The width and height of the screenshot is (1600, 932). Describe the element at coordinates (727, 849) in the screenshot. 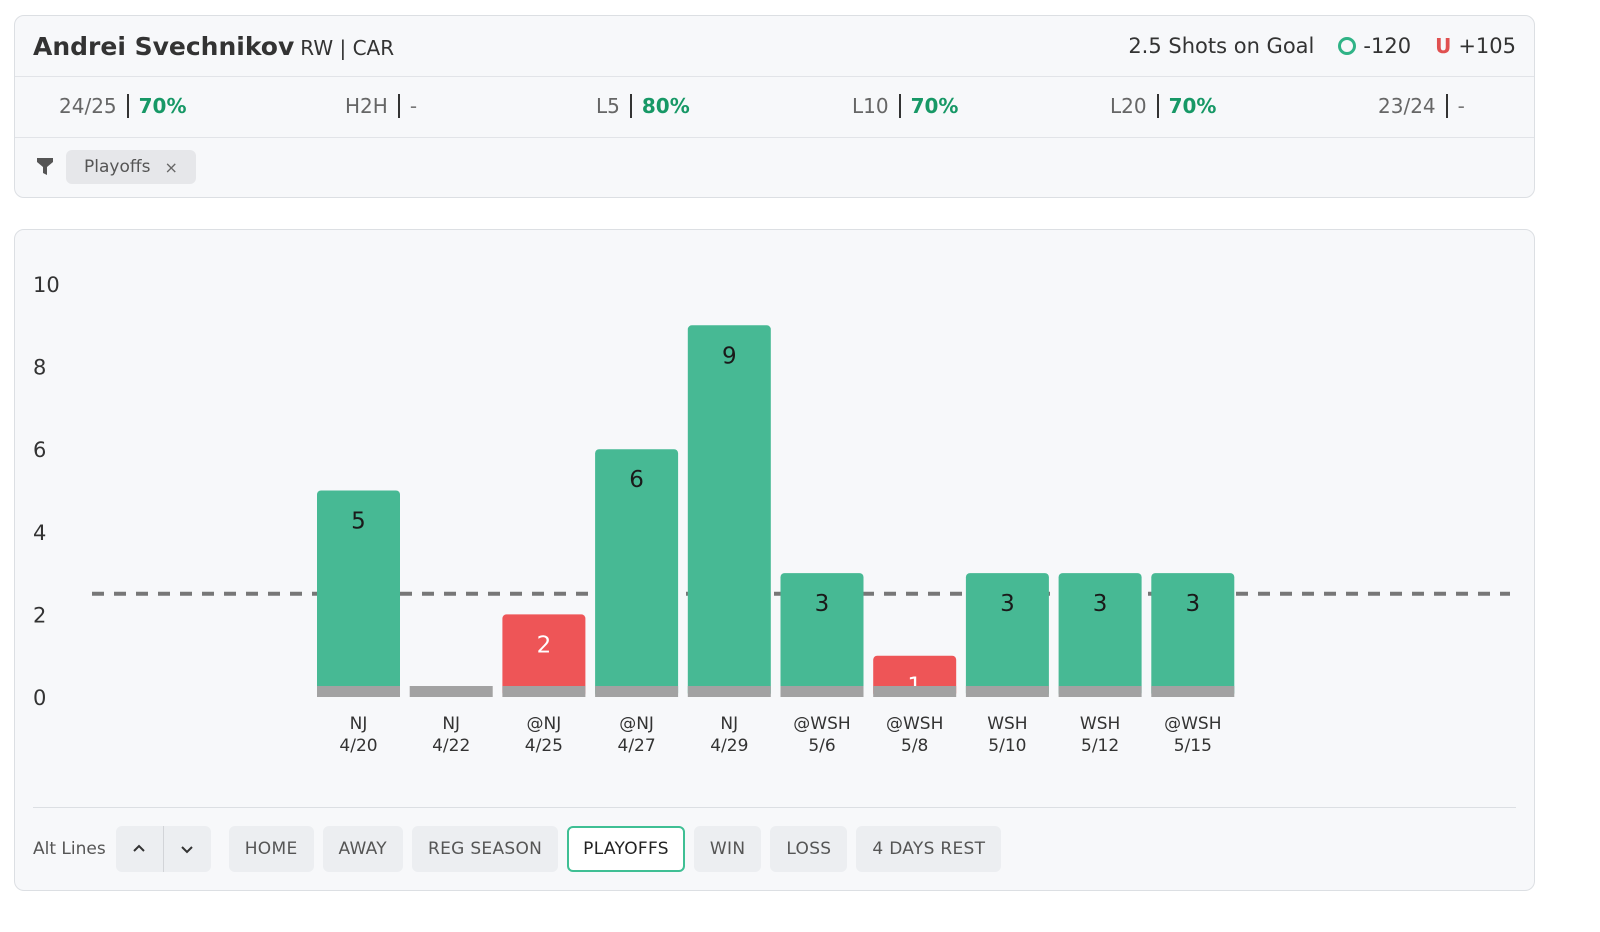

I see `filter-pill-win: WIN` at that location.